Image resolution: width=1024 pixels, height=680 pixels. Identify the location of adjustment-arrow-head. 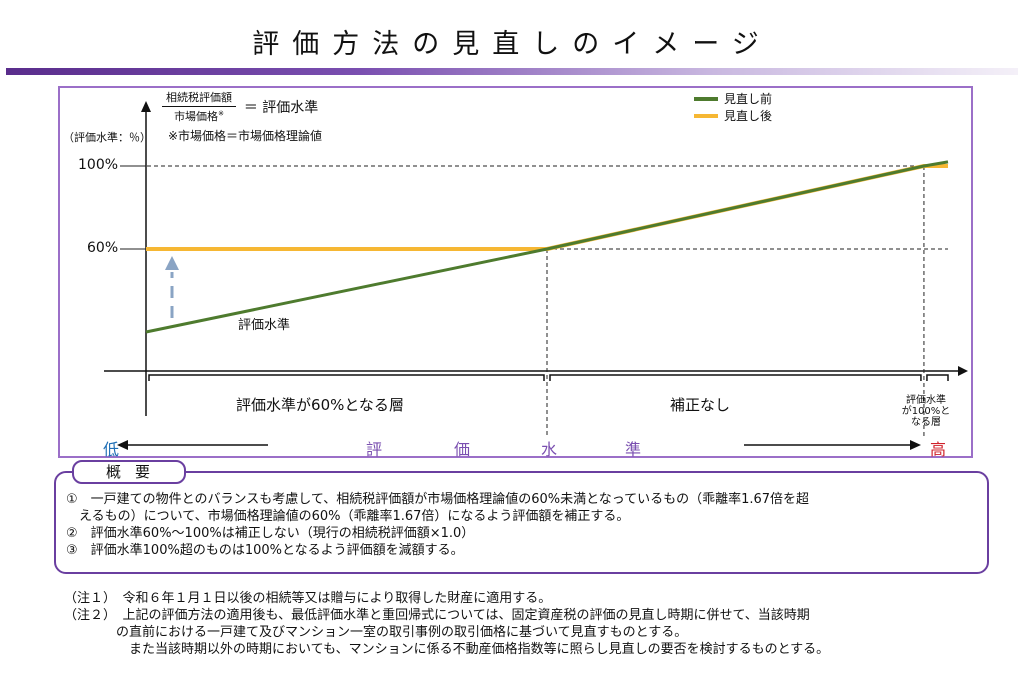
(172, 263).